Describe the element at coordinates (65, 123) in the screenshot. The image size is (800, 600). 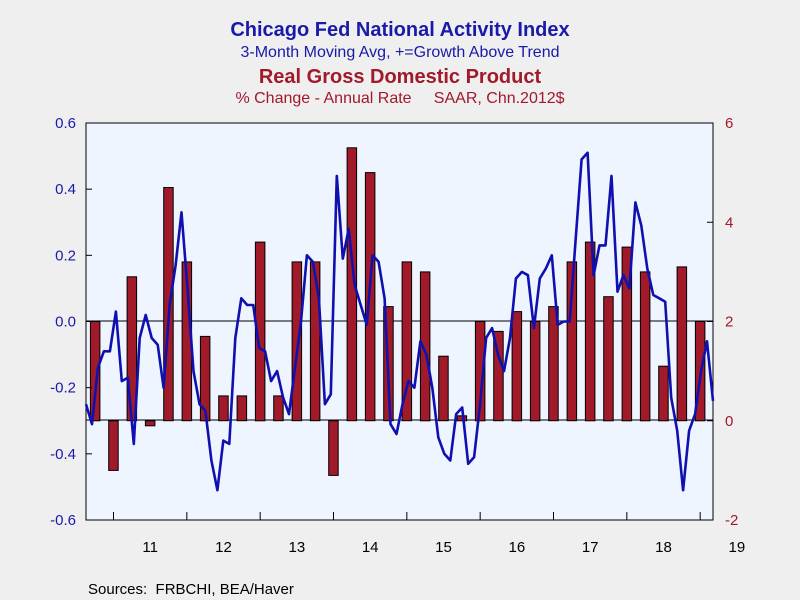
I see `left-tick-label: 0.6` at that location.